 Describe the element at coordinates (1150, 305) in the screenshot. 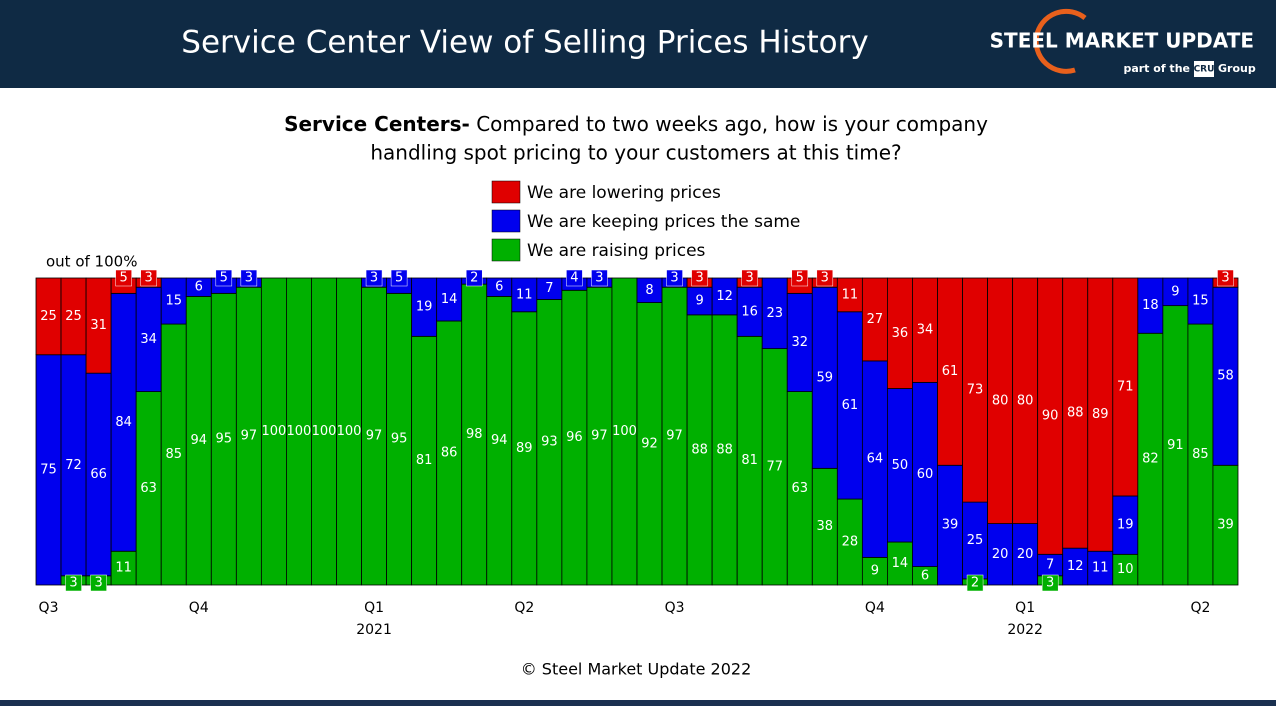

I see `value-label: 18` at that location.